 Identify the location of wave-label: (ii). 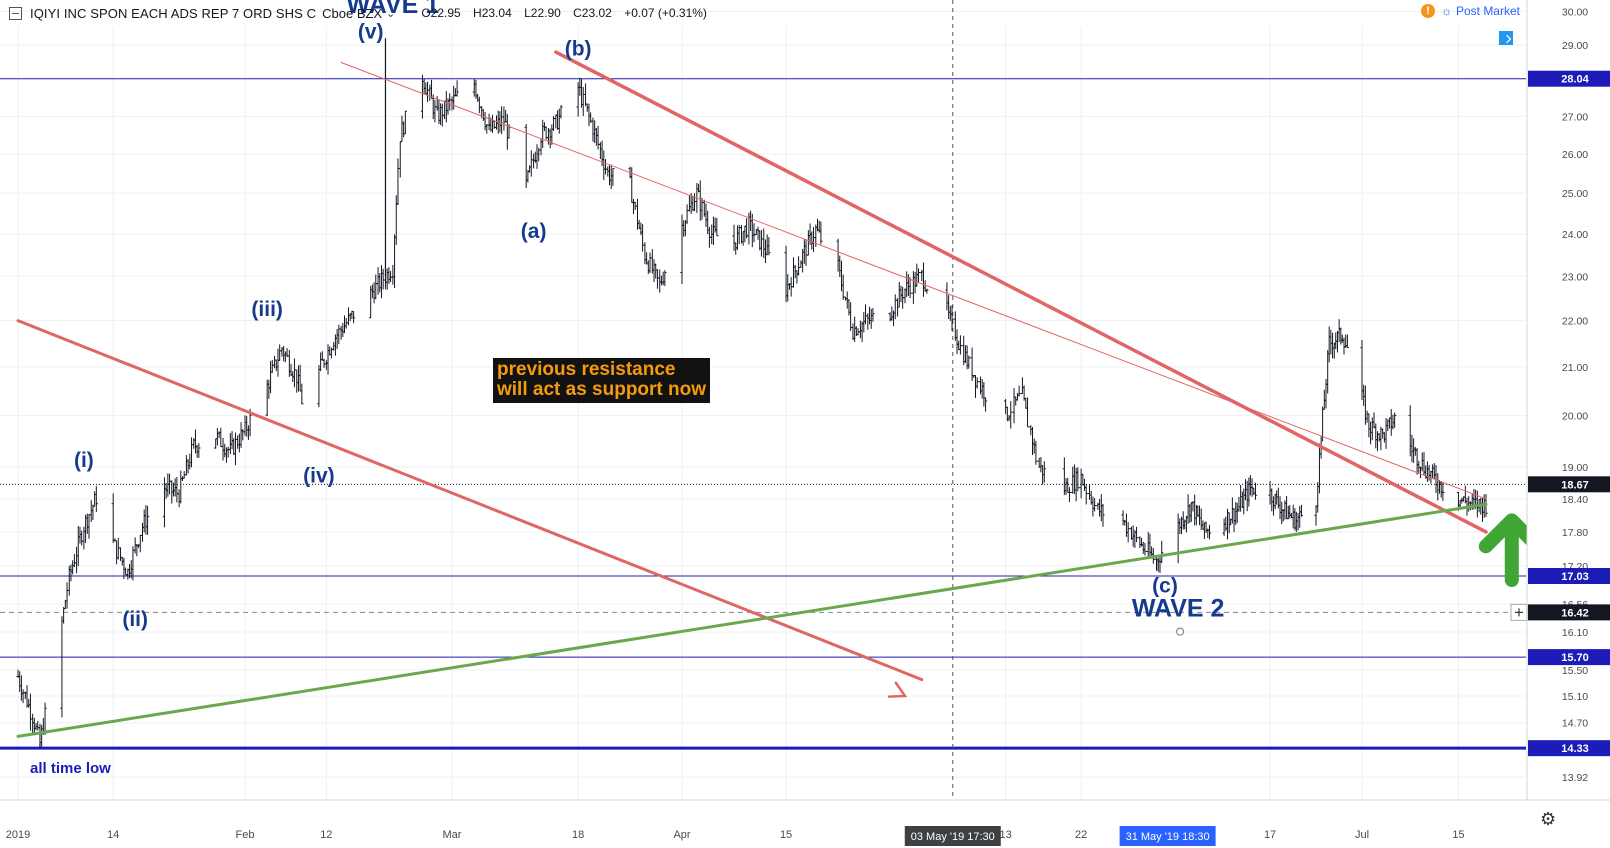
(135, 619).